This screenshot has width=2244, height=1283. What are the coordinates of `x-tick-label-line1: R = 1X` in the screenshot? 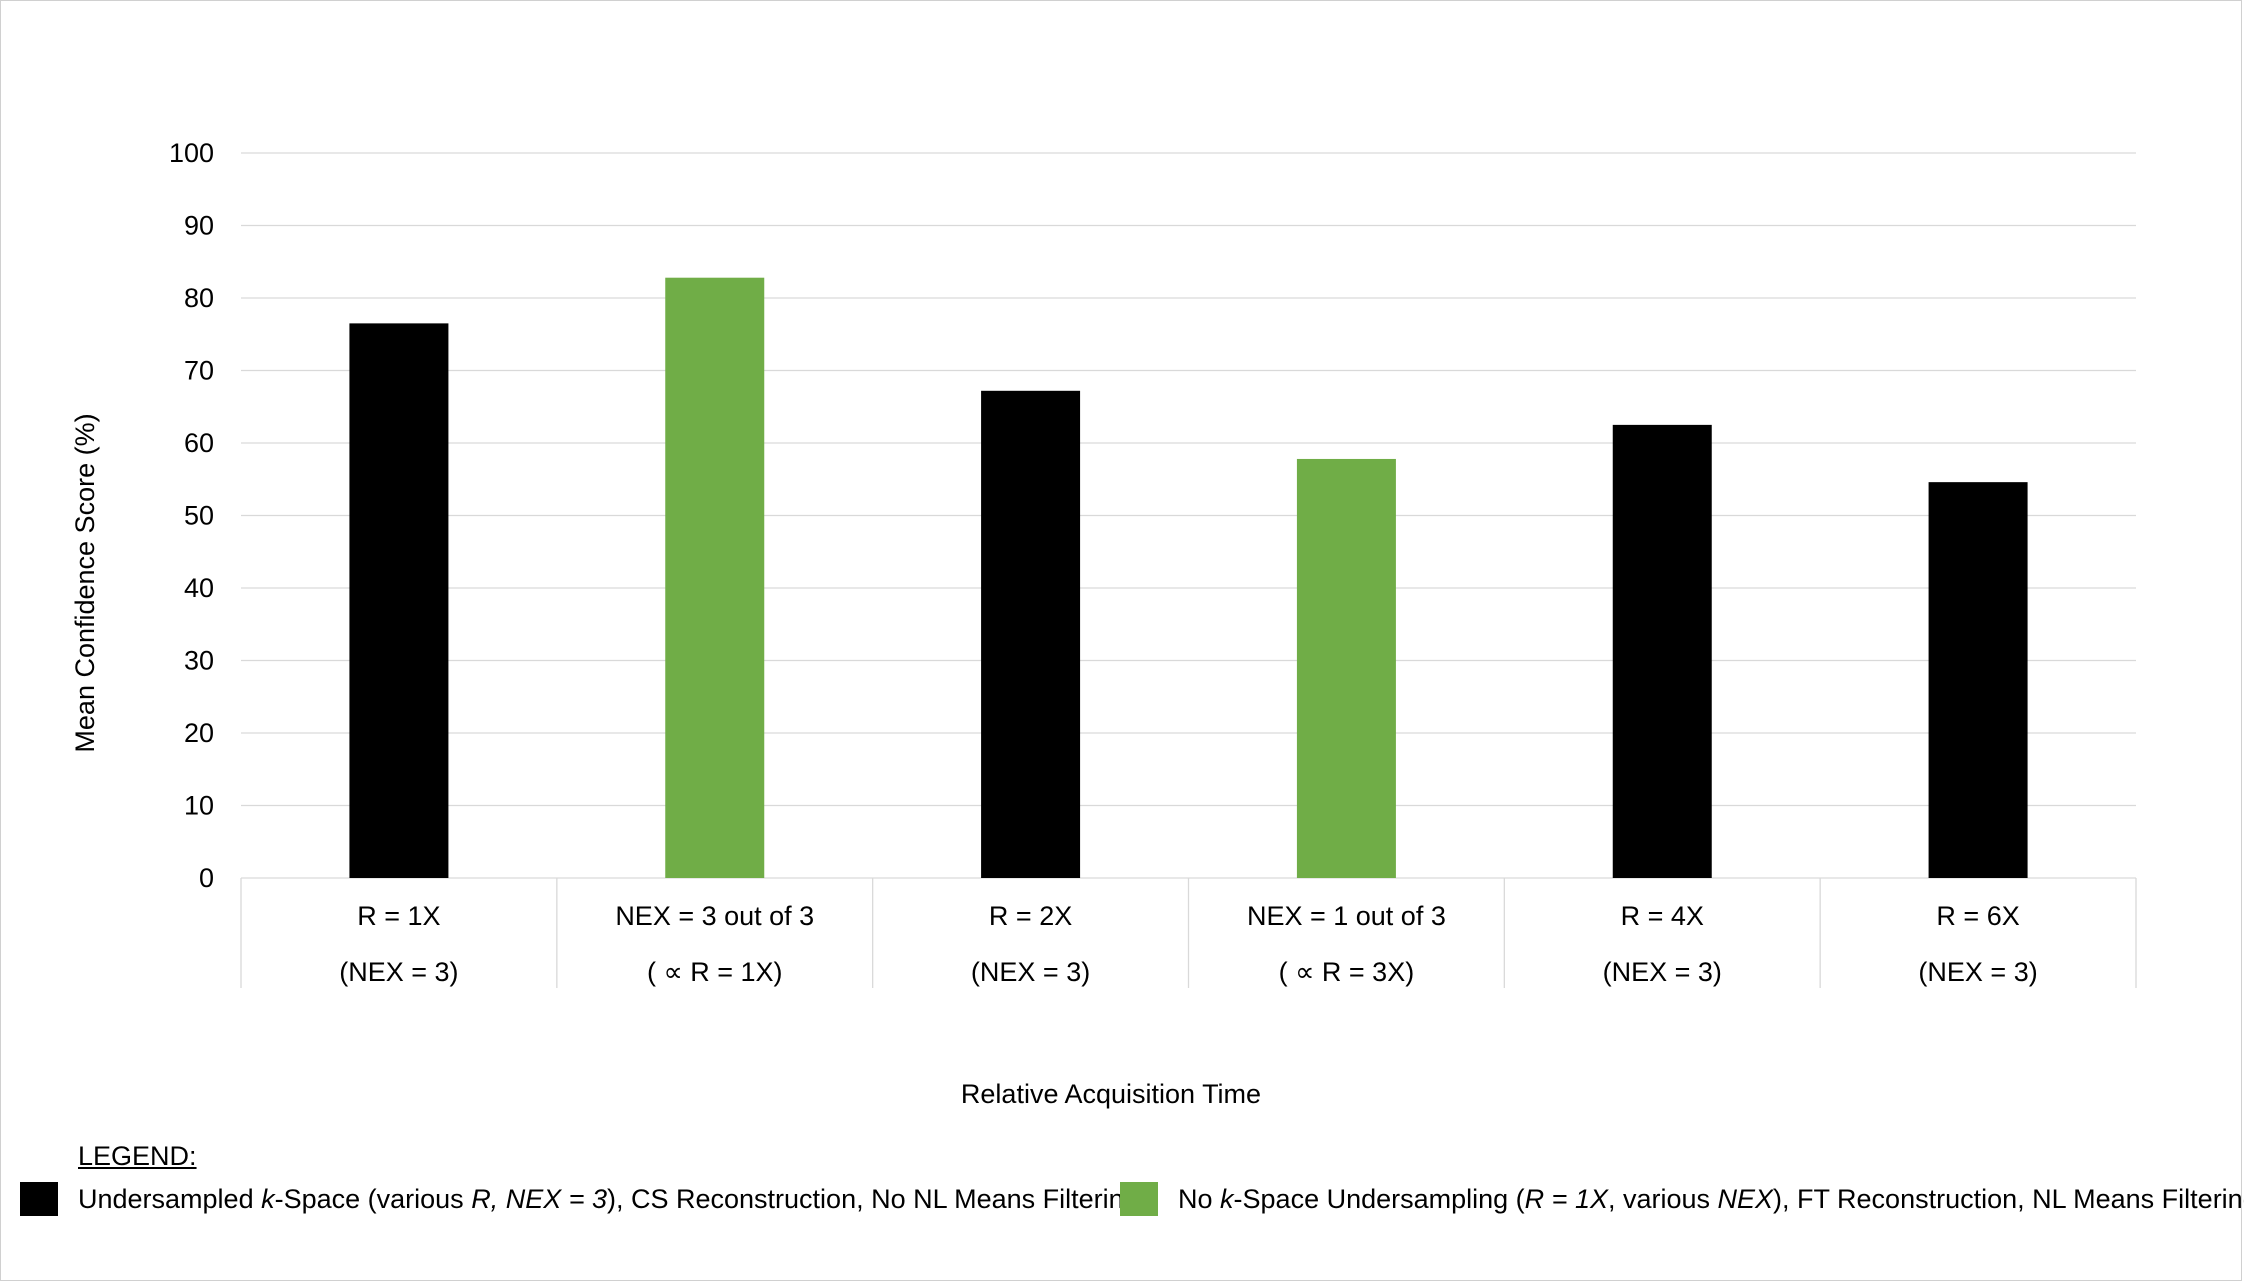 It's located at (398, 916).